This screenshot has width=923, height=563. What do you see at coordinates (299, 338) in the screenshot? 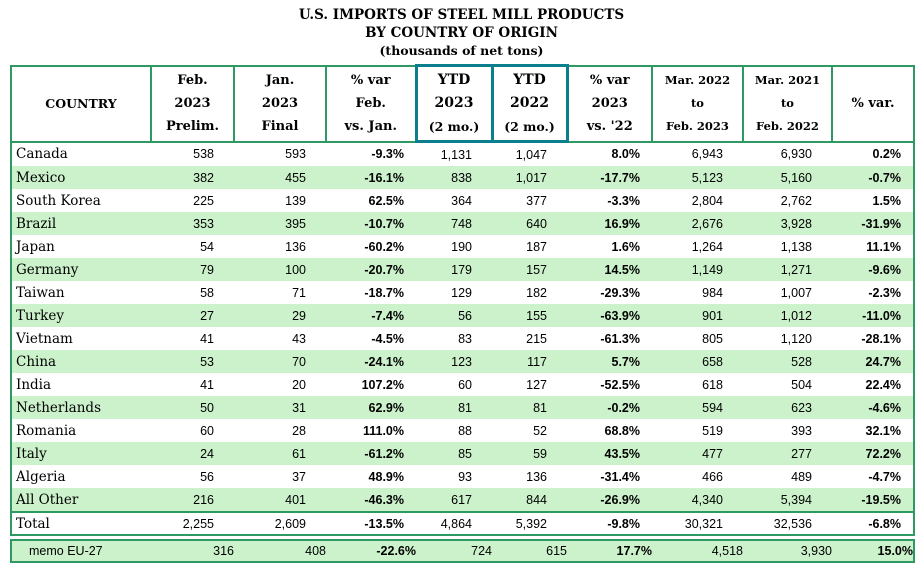
I see `value-cell: 43` at bounding box center [299, 338].